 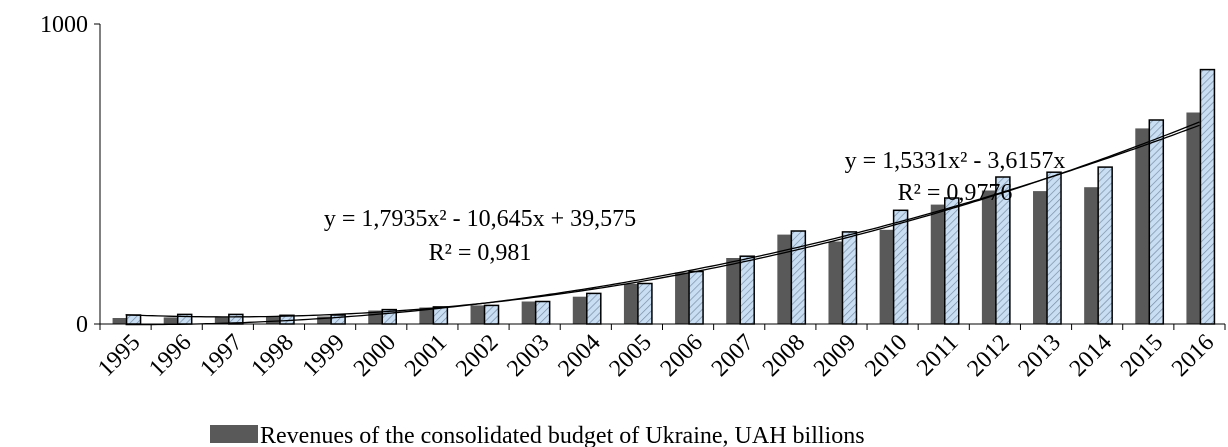 What do you see at coordinates (1040, 356) in the screenshot?
I see `x-tick-label: 2013` at bounding box center [1040, 356].